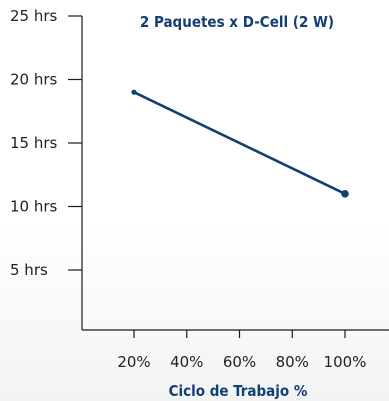  Describe the element at coordinates (34, 16) in the screenshot. I see `y-tick-label: 25 hrs` at that location.